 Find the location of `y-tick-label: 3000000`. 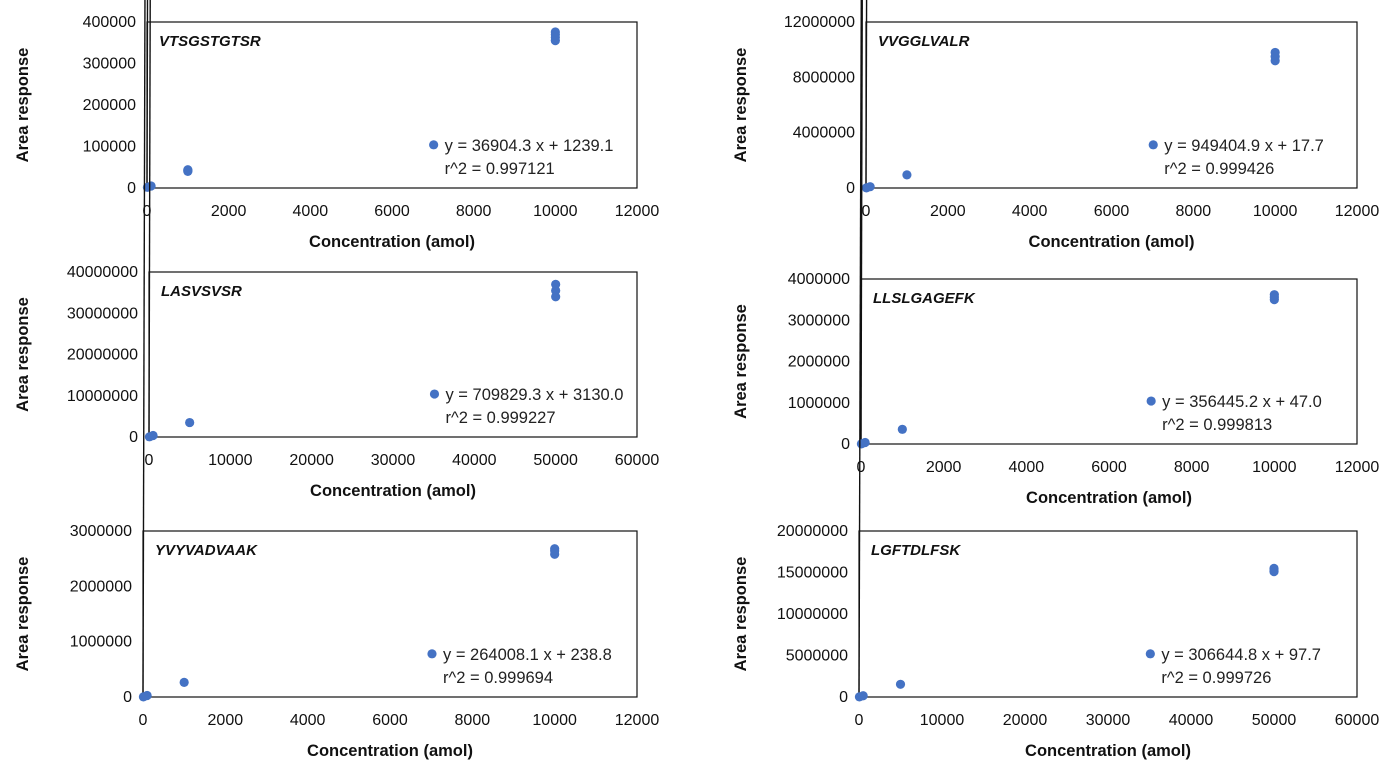

y-tick-label: 3000000 is located at coordinates (819, 320).